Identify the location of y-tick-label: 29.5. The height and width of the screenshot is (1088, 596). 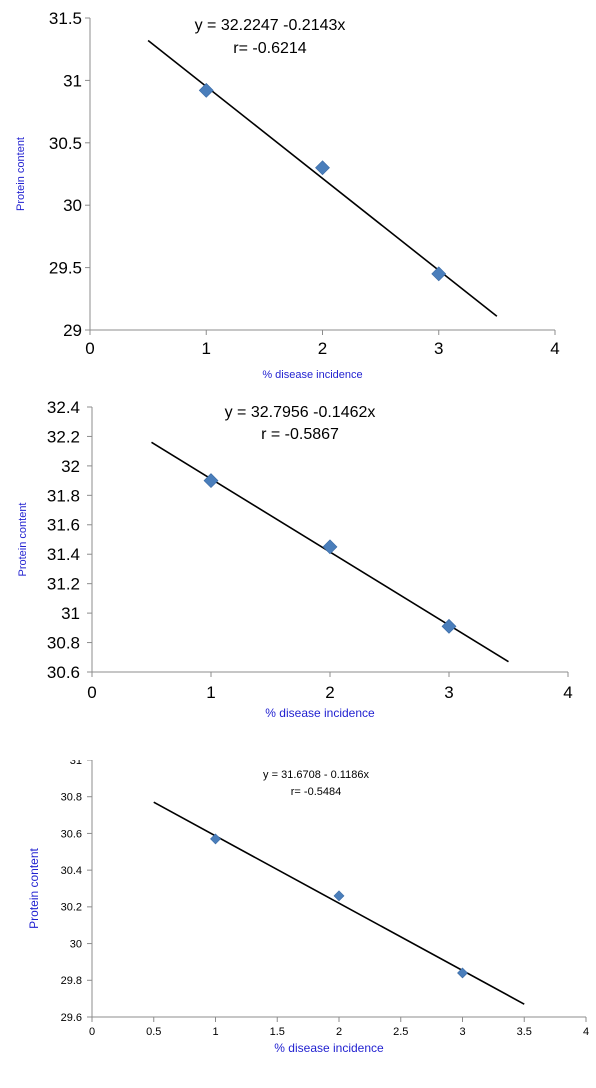
(65, 268).